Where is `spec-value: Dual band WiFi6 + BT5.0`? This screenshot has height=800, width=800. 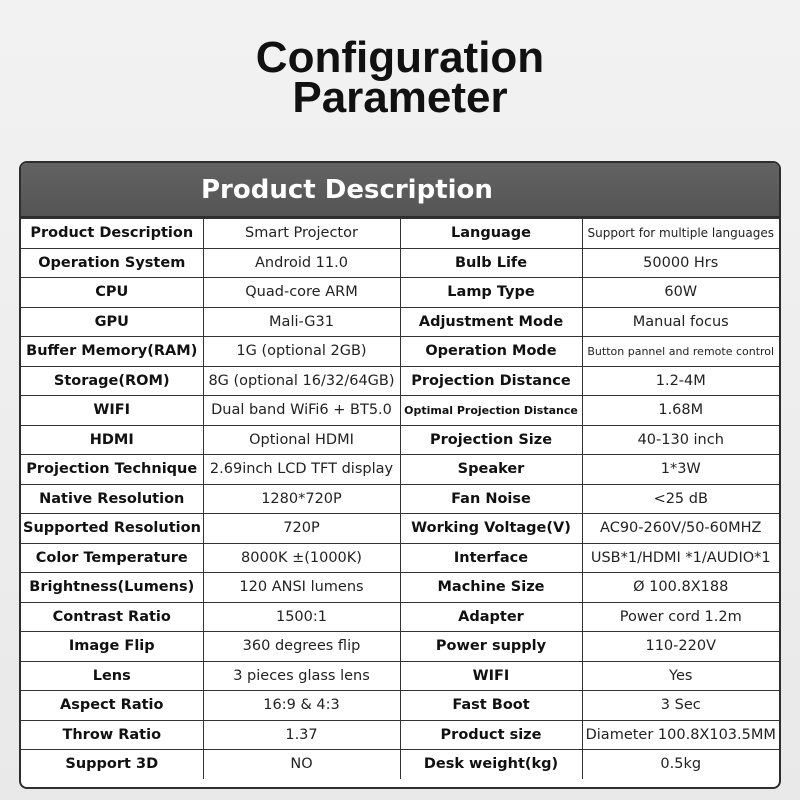
spec-value: Dual band WiFi6 + BT5.0 is located at coordinates (301, 410).